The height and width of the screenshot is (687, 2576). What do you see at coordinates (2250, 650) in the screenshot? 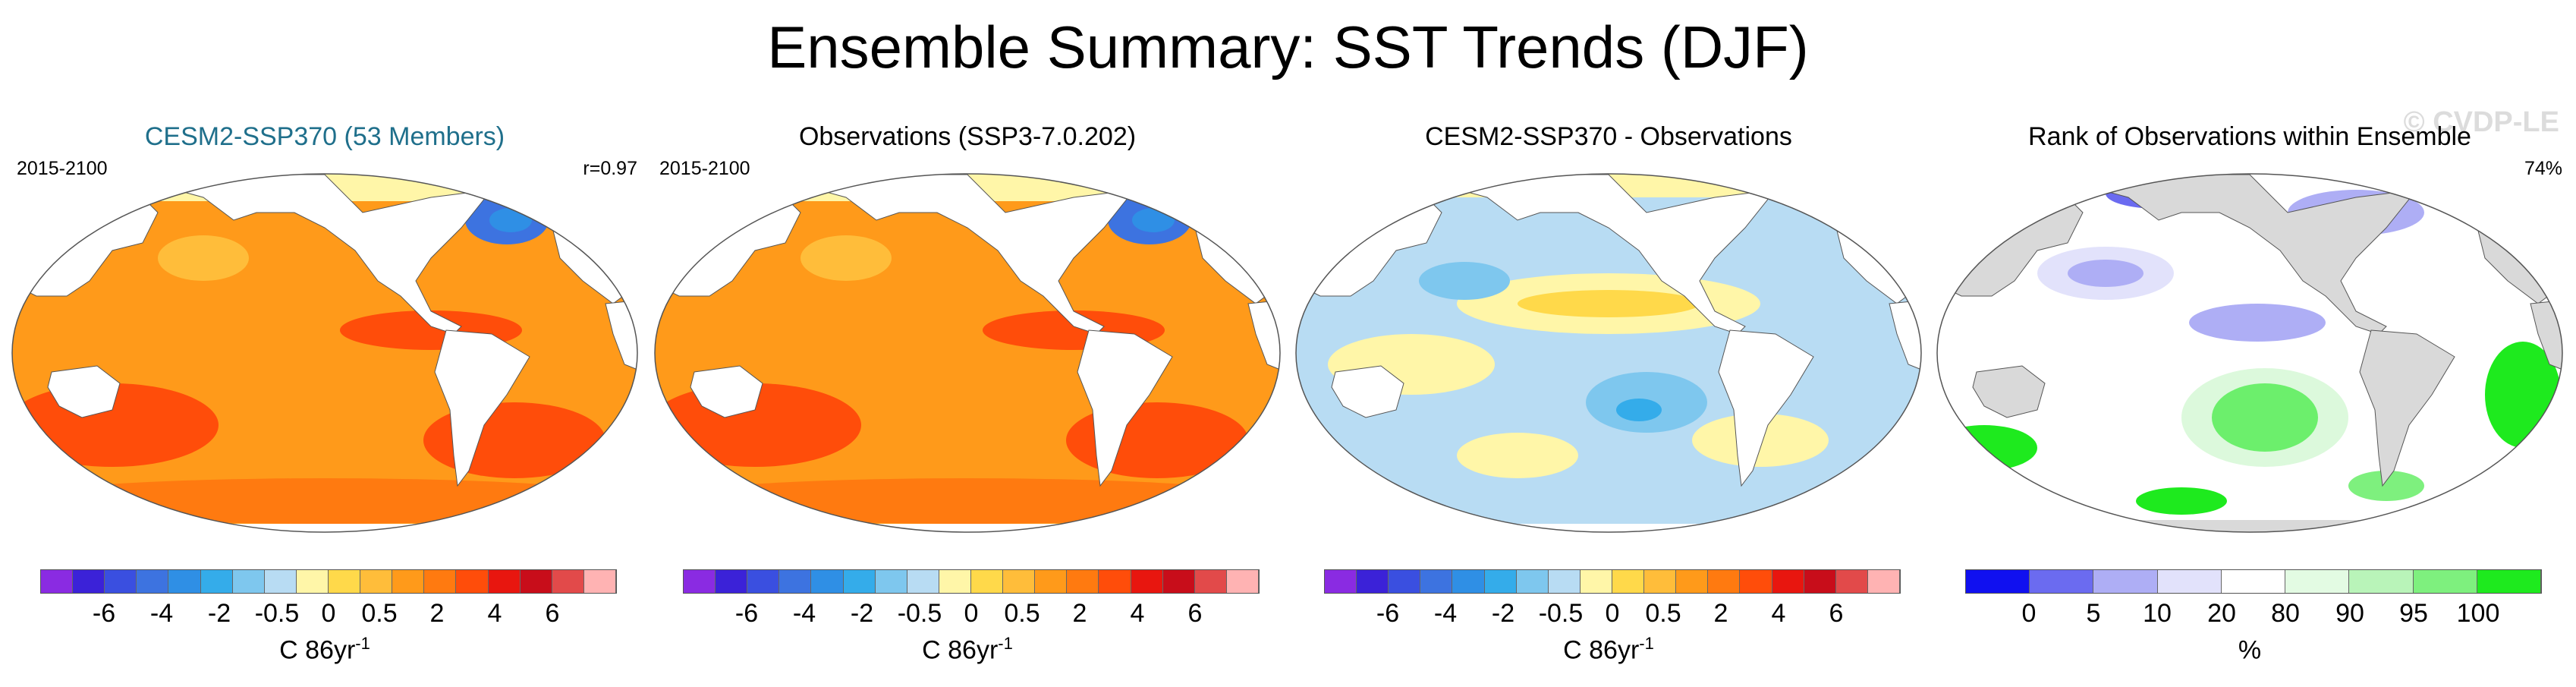
I see `colorbar-label: %` at bounding box center [2250, 650].